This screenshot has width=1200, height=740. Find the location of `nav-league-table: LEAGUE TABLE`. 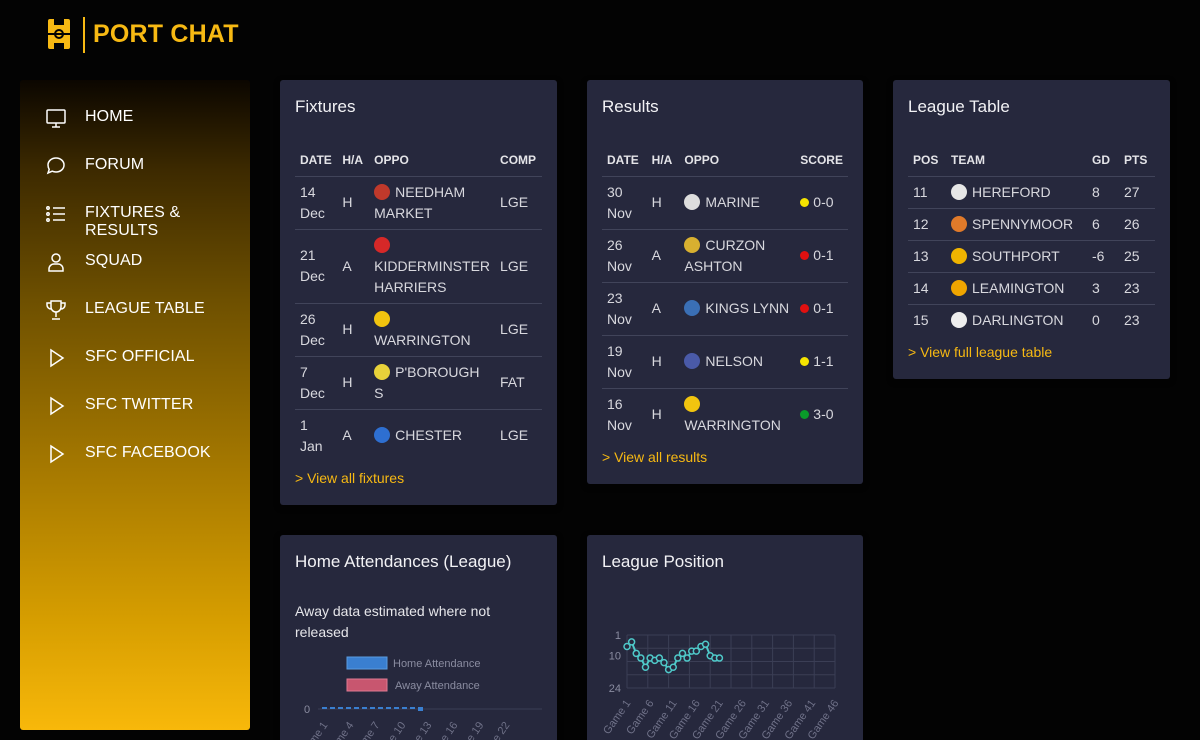

nav-league-table: LEAGUE TABLE is located at coordinates (135, 310).